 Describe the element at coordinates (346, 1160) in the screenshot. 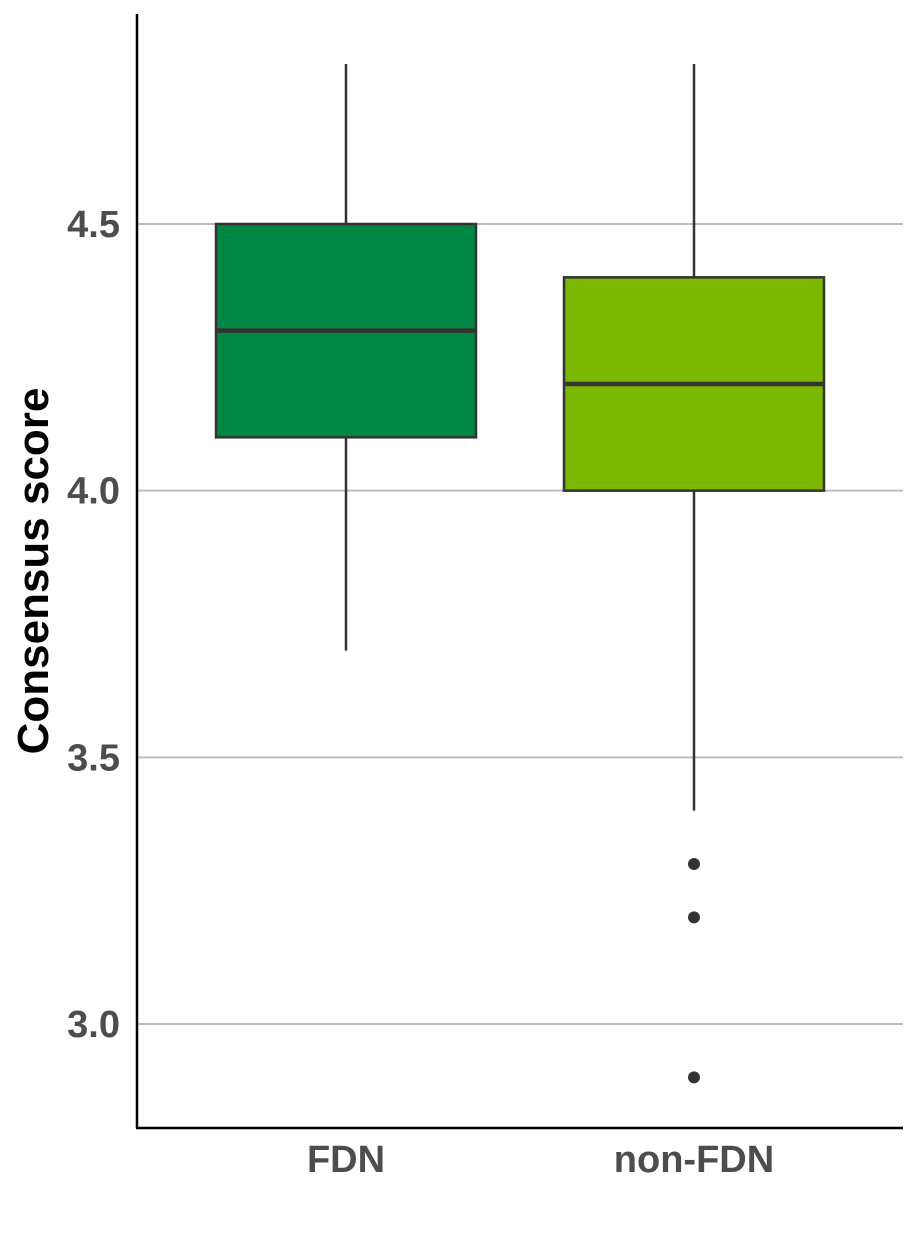

I see `x-tick-label: FDN` at that location.